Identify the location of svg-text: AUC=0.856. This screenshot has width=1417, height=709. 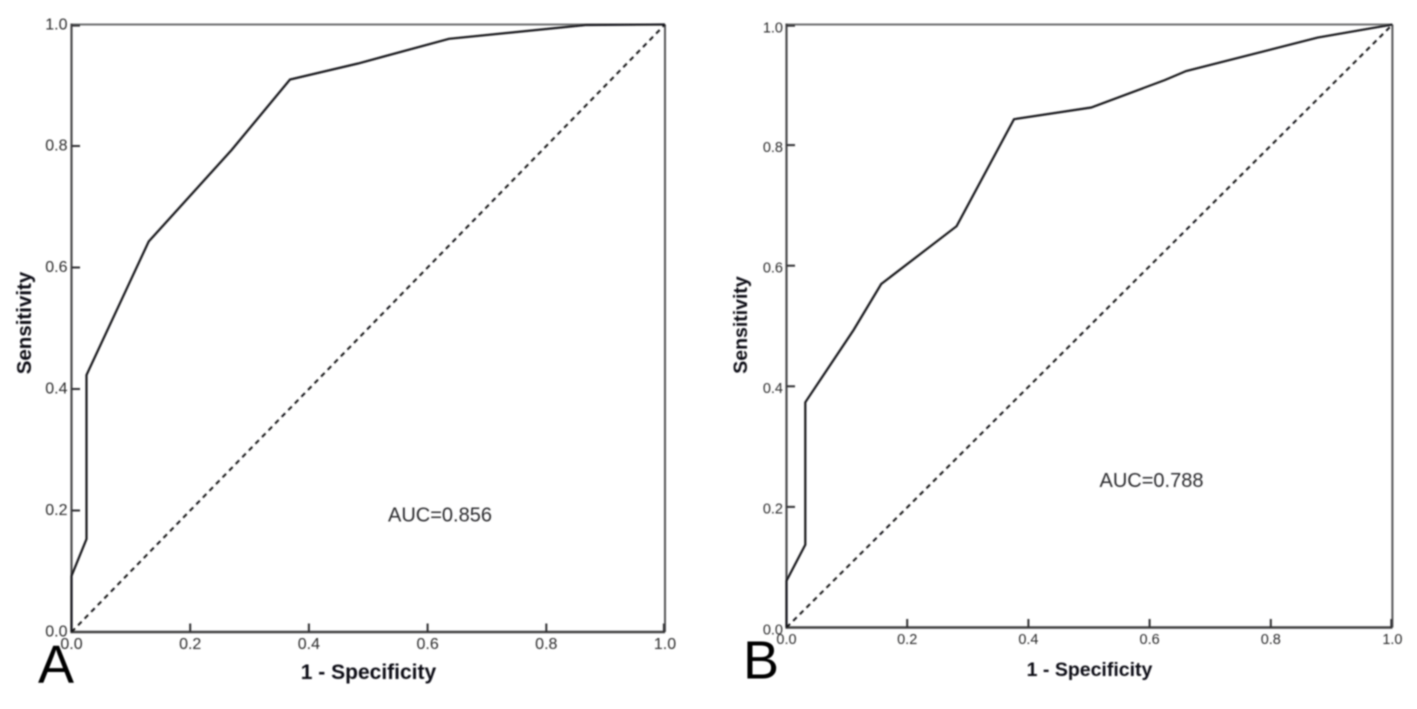
(440, 516).